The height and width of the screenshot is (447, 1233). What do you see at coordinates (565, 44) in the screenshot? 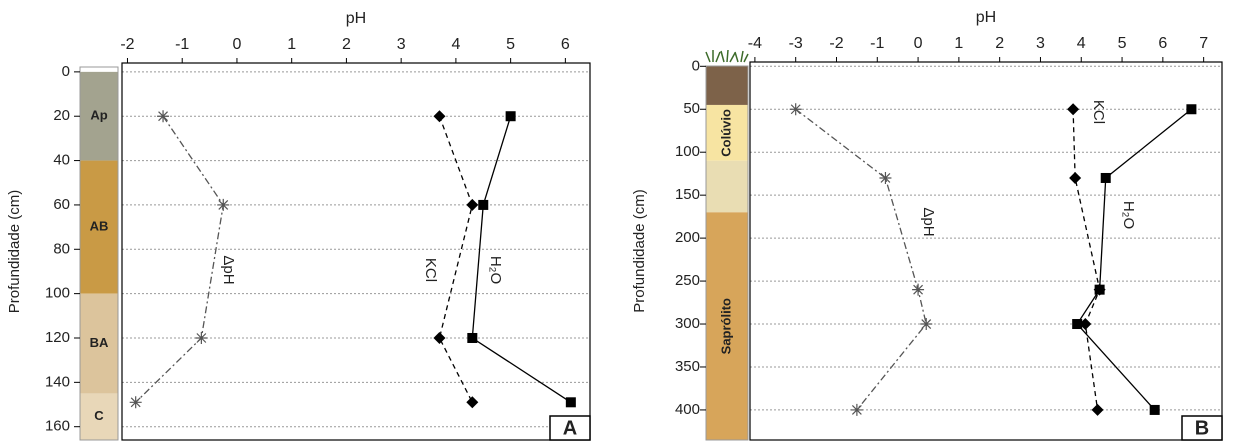
I see `x-tick-label: 6` at bounding box center [565, 44].